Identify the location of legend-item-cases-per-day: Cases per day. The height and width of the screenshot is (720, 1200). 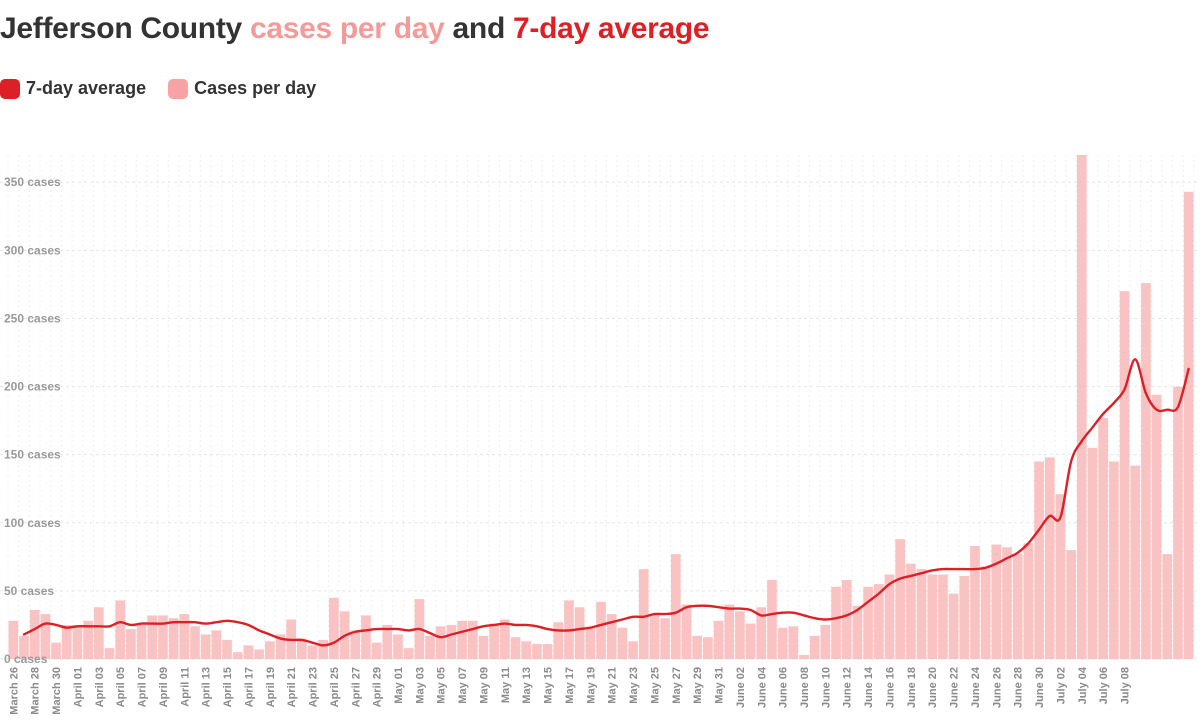
(242, 88).